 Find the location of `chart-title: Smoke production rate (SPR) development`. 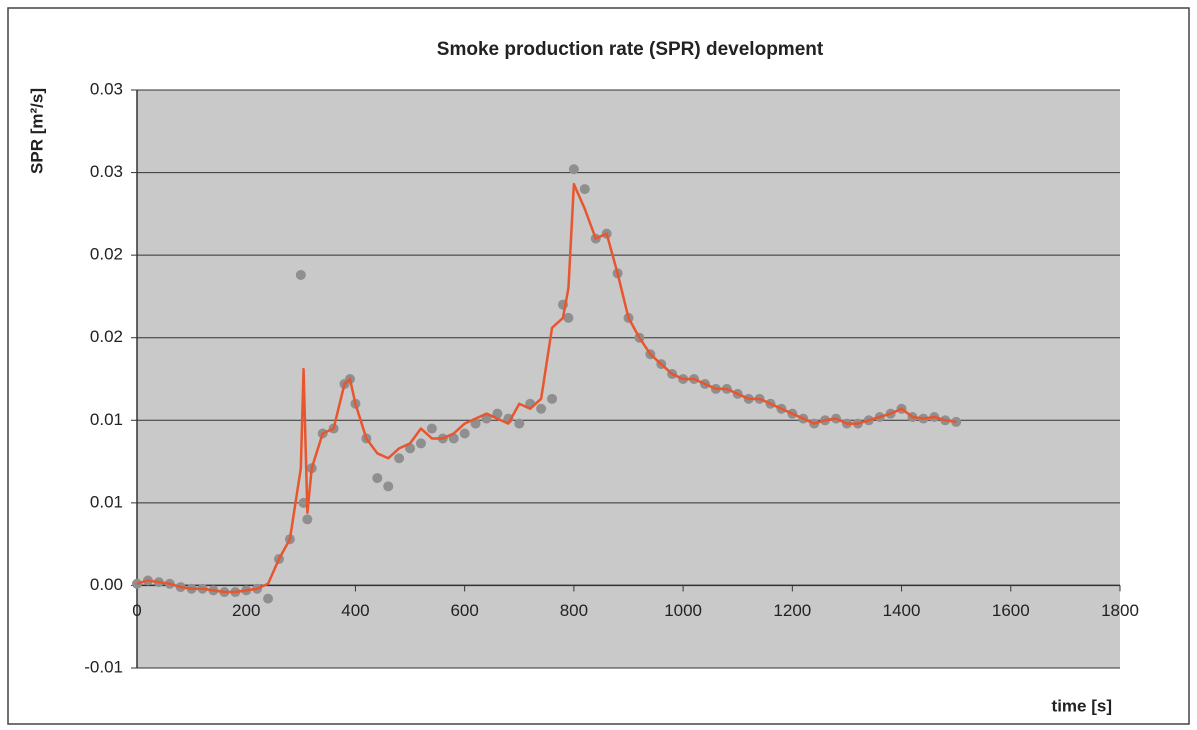

chart-title: Smoke production rate (SPR) development is located at coordinates (630, 49).